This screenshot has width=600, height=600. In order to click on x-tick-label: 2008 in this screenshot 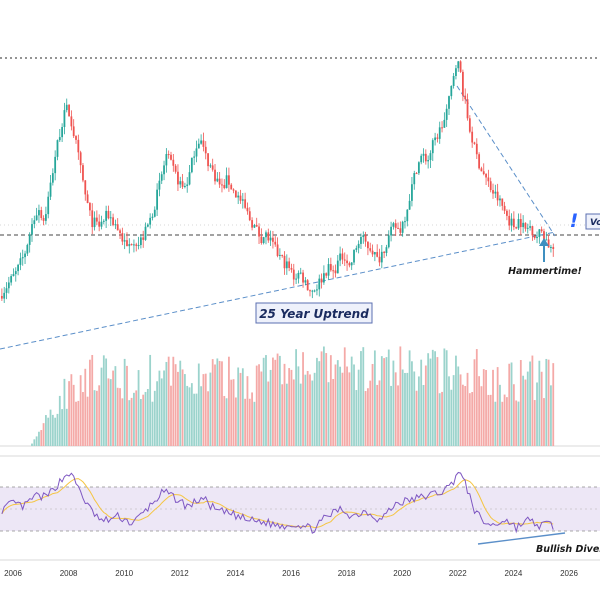, I will do `click(69, 573)`.